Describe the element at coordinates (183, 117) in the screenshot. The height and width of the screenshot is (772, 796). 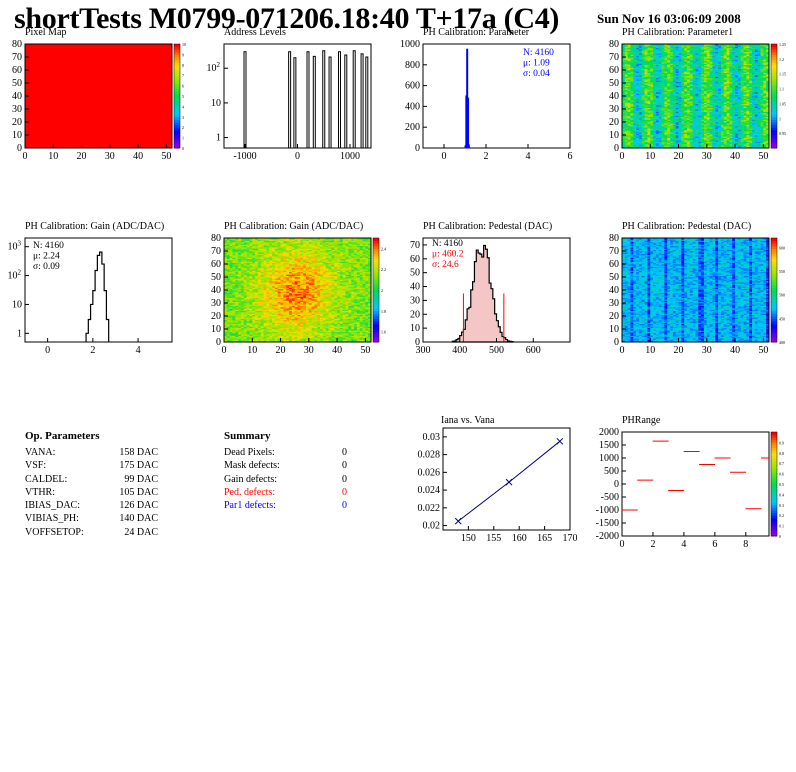
I see `palette-tick-label: 3` at that location.